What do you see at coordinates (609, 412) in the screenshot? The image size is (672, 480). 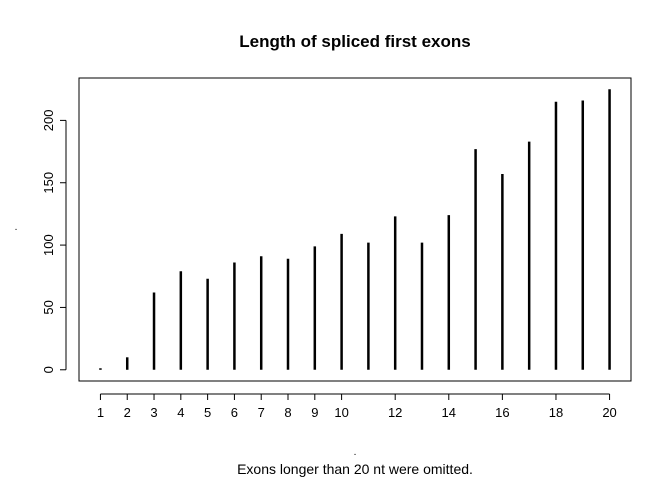 I see `x-tick-label: 20` at bounding box center [609, 412].